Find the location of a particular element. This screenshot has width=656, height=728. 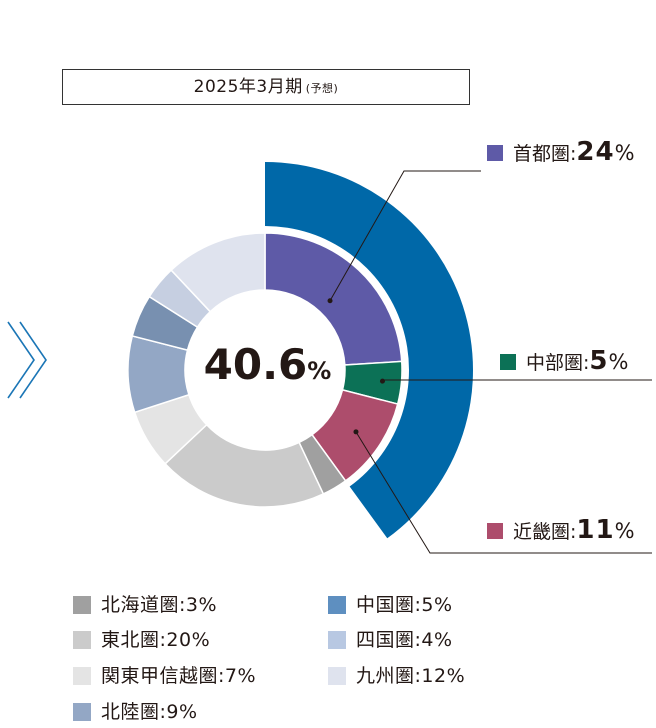

center-unit: % is located at coordinates (319, 371).